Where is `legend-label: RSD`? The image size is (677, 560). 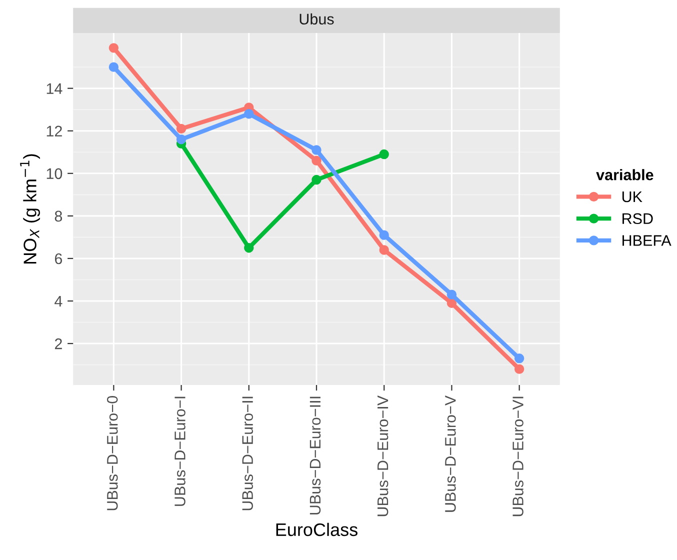
legend-label: RSD is located at coordinates (637, 218).